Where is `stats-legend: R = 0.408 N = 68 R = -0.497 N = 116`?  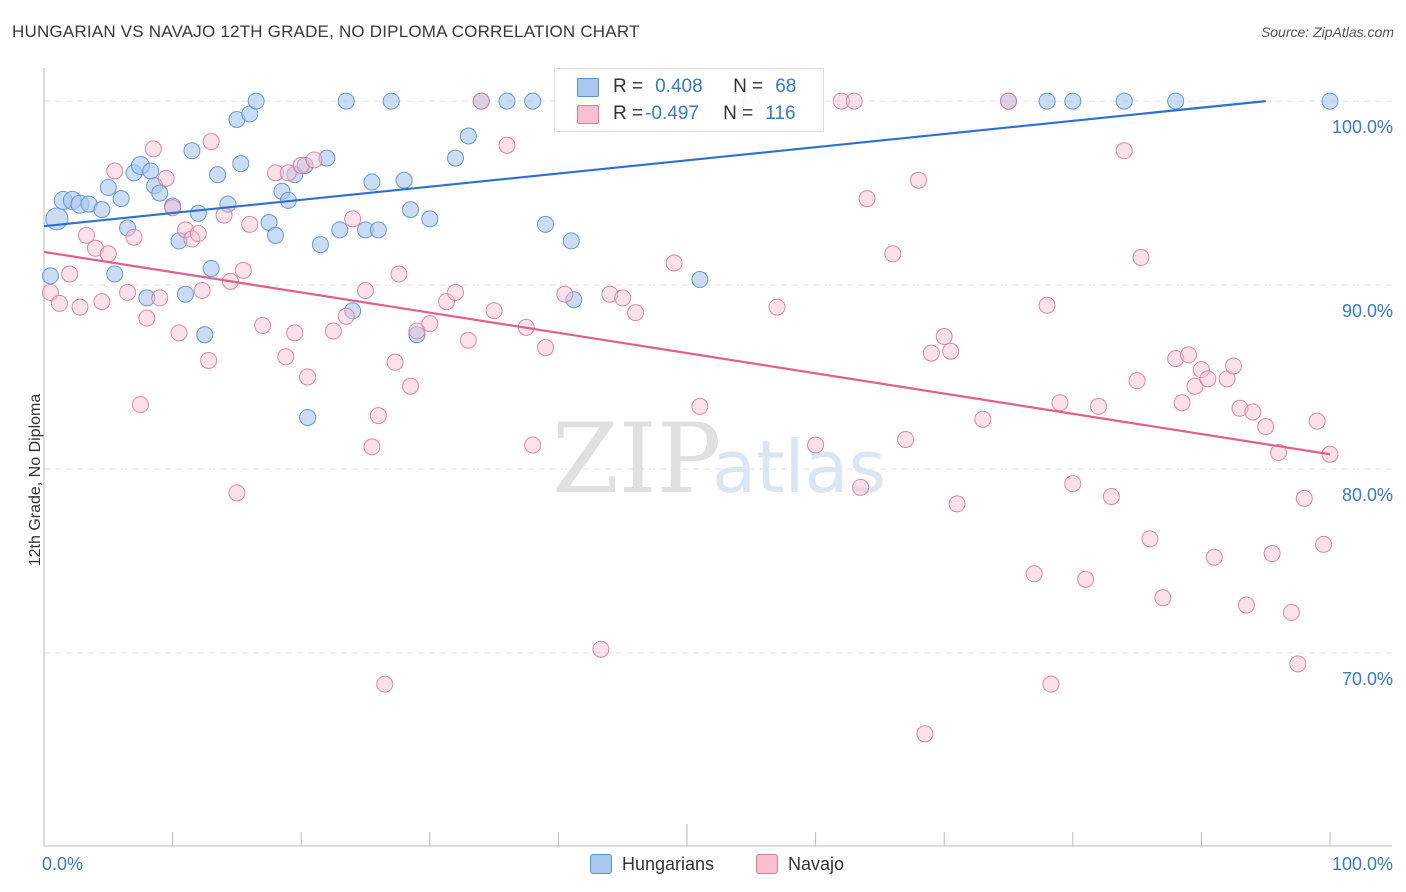 stats-legend: R = 0.408 N = 68 R = -0.497 N = 116 is located at coordinates (689, 100).